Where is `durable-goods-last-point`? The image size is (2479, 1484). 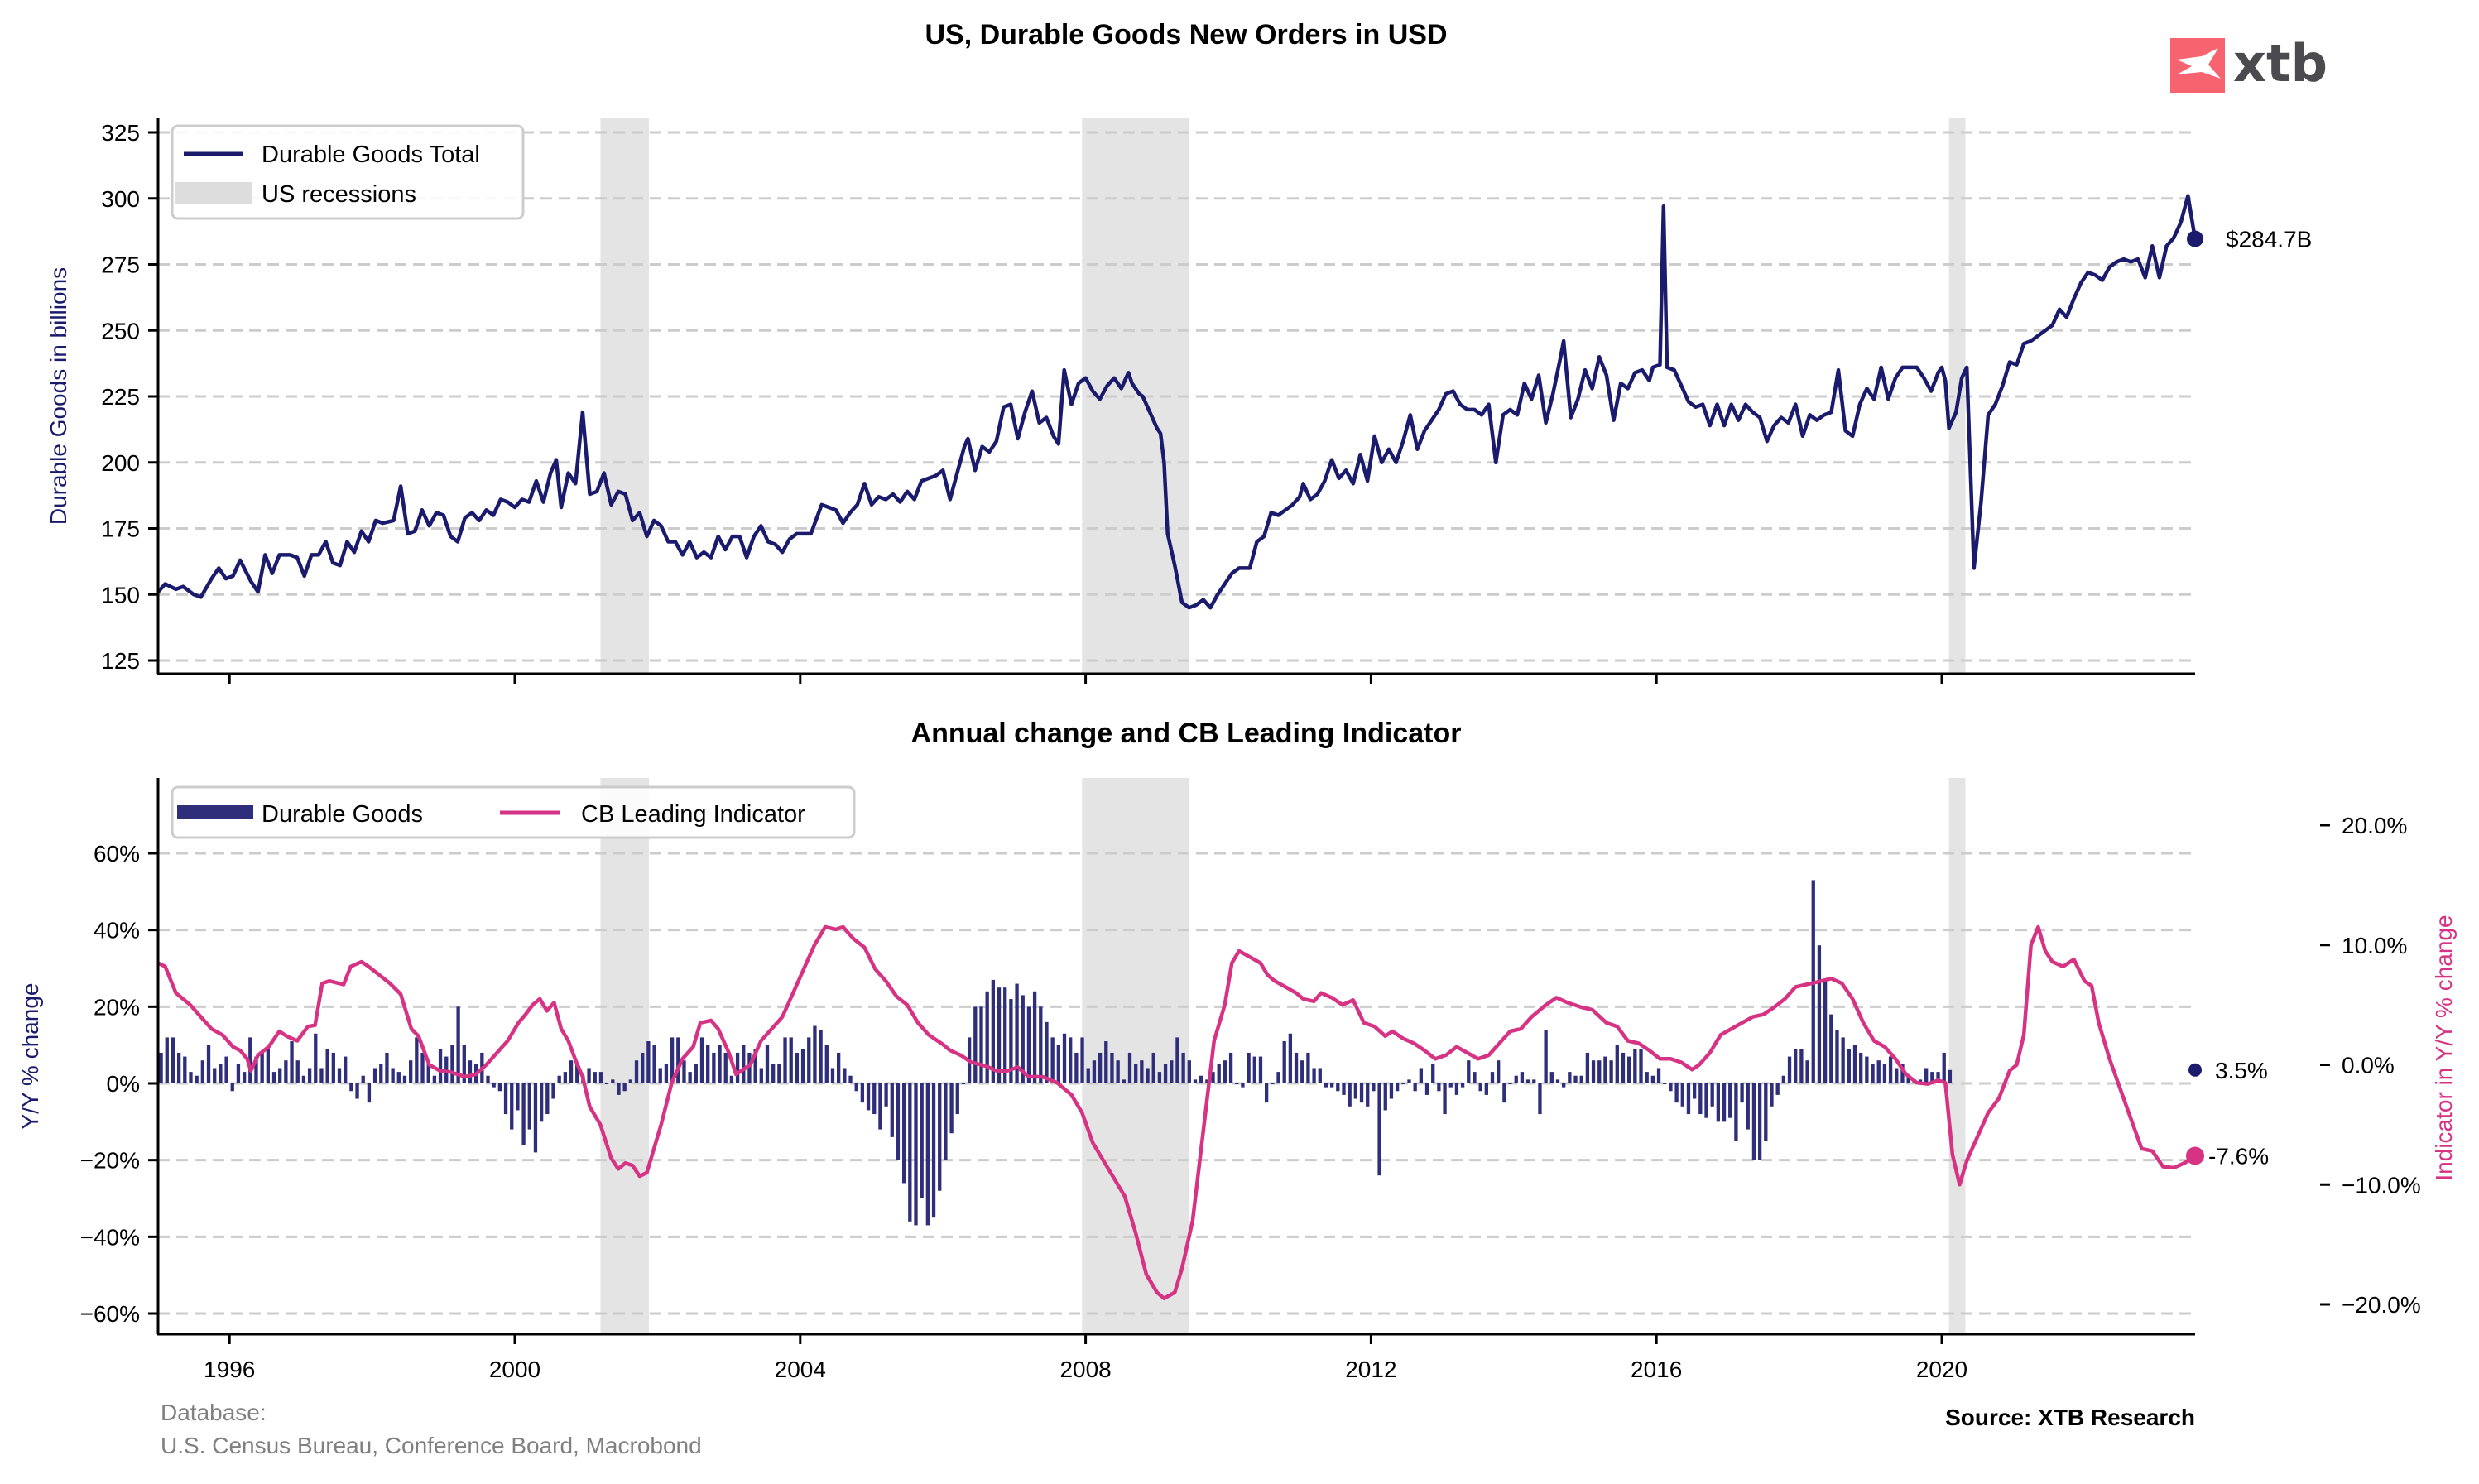 durable-goods-last-point is located at coordinates (2195, 1070).